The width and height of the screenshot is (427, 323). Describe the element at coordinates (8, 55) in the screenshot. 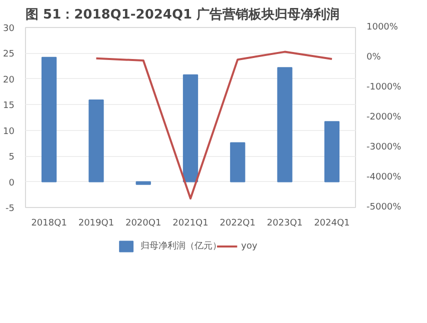

I see `y-tick-label: 25` at that location.